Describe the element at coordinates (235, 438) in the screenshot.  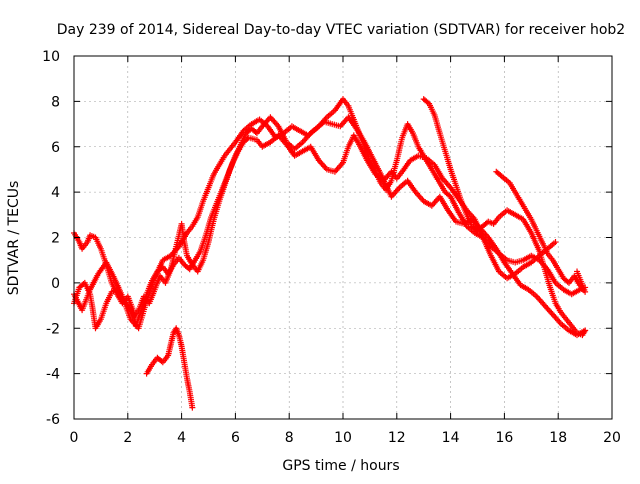
I see `x-tick-label: 6` at that location.